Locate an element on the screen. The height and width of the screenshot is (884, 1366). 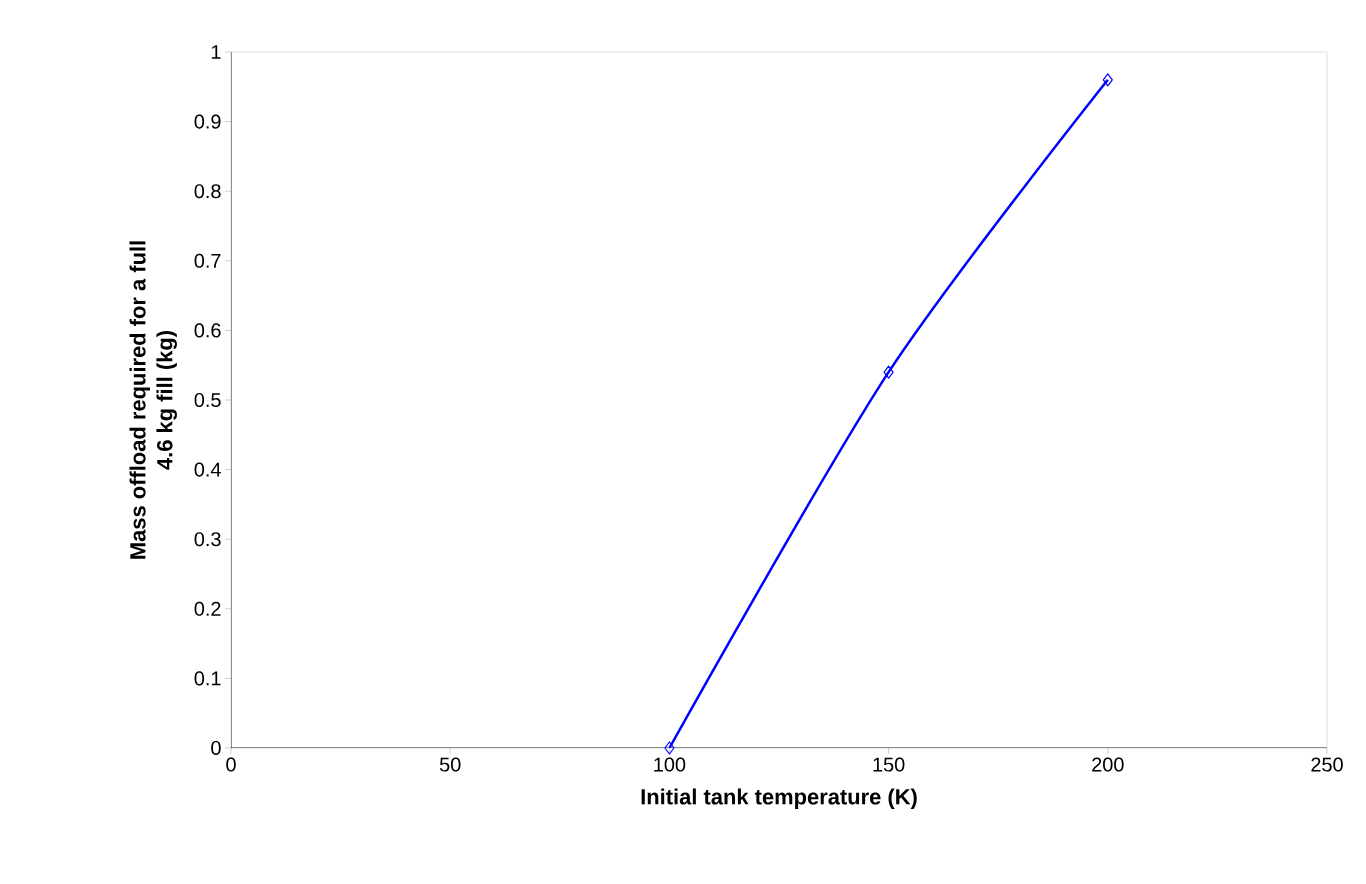
y-tick-label: 1 is located at coordinates (216, 52).